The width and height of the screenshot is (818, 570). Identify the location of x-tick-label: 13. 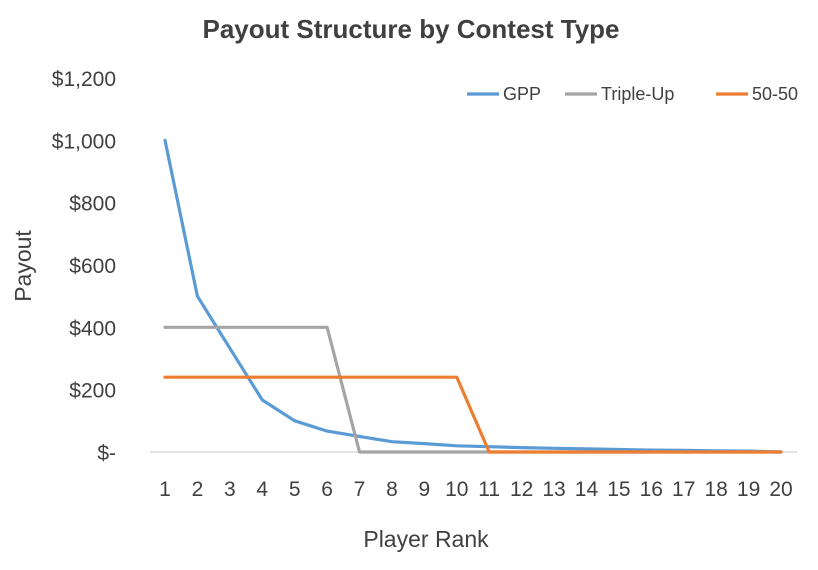
(553, 489).